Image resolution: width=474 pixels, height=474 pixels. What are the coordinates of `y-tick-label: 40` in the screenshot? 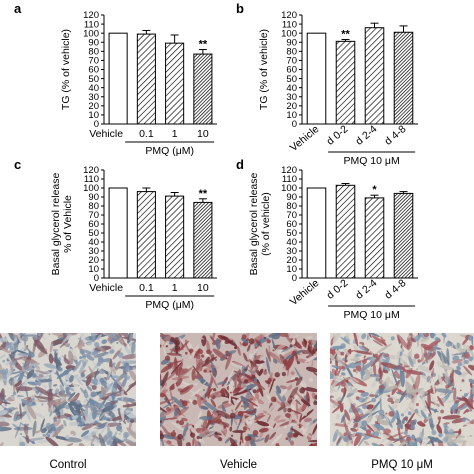 It's located at (291, 88).